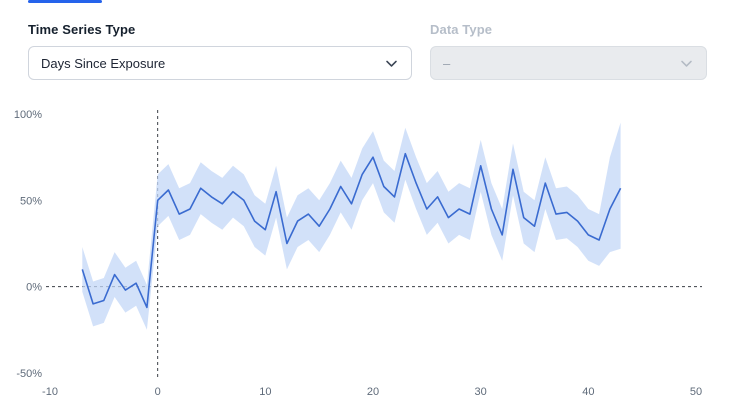 The image size is (732, 417). What do you see at coordinates (220, 63) in the screenshot?
I see `time-series-type-select: Days Since Exposure` at bounding box center [220, 63].